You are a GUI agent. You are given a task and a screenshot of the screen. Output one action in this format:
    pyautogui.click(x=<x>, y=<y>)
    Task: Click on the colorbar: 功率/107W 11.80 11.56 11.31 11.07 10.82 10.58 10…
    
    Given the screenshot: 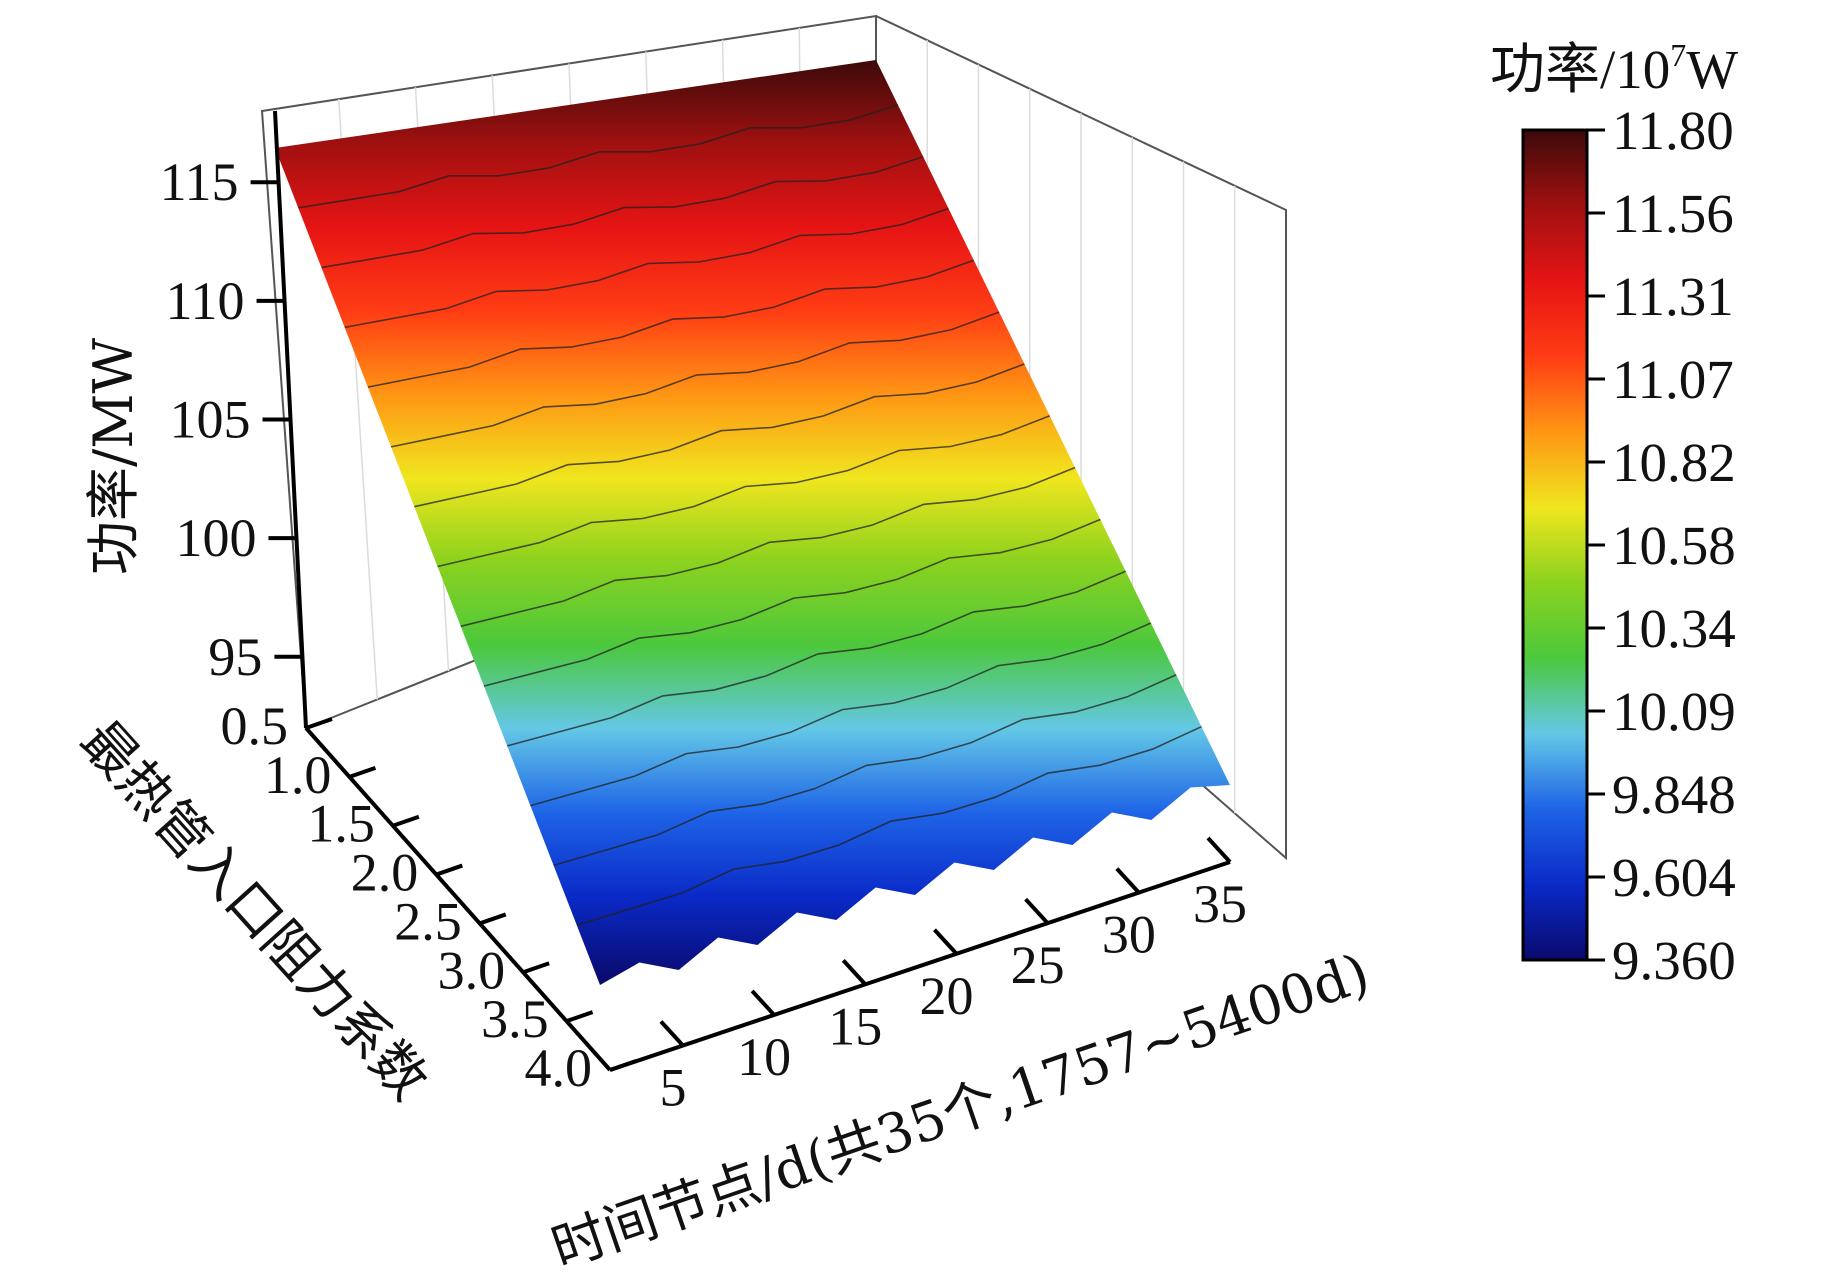 What is the action you would take?
    pyautogui.click(x=1614, y=514)
    